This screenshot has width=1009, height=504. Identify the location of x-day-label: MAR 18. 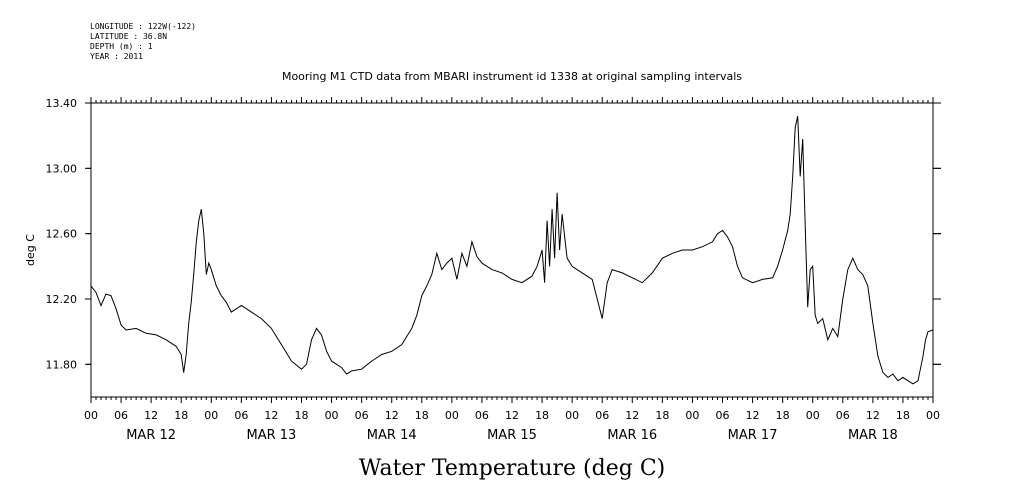
(873, 435).